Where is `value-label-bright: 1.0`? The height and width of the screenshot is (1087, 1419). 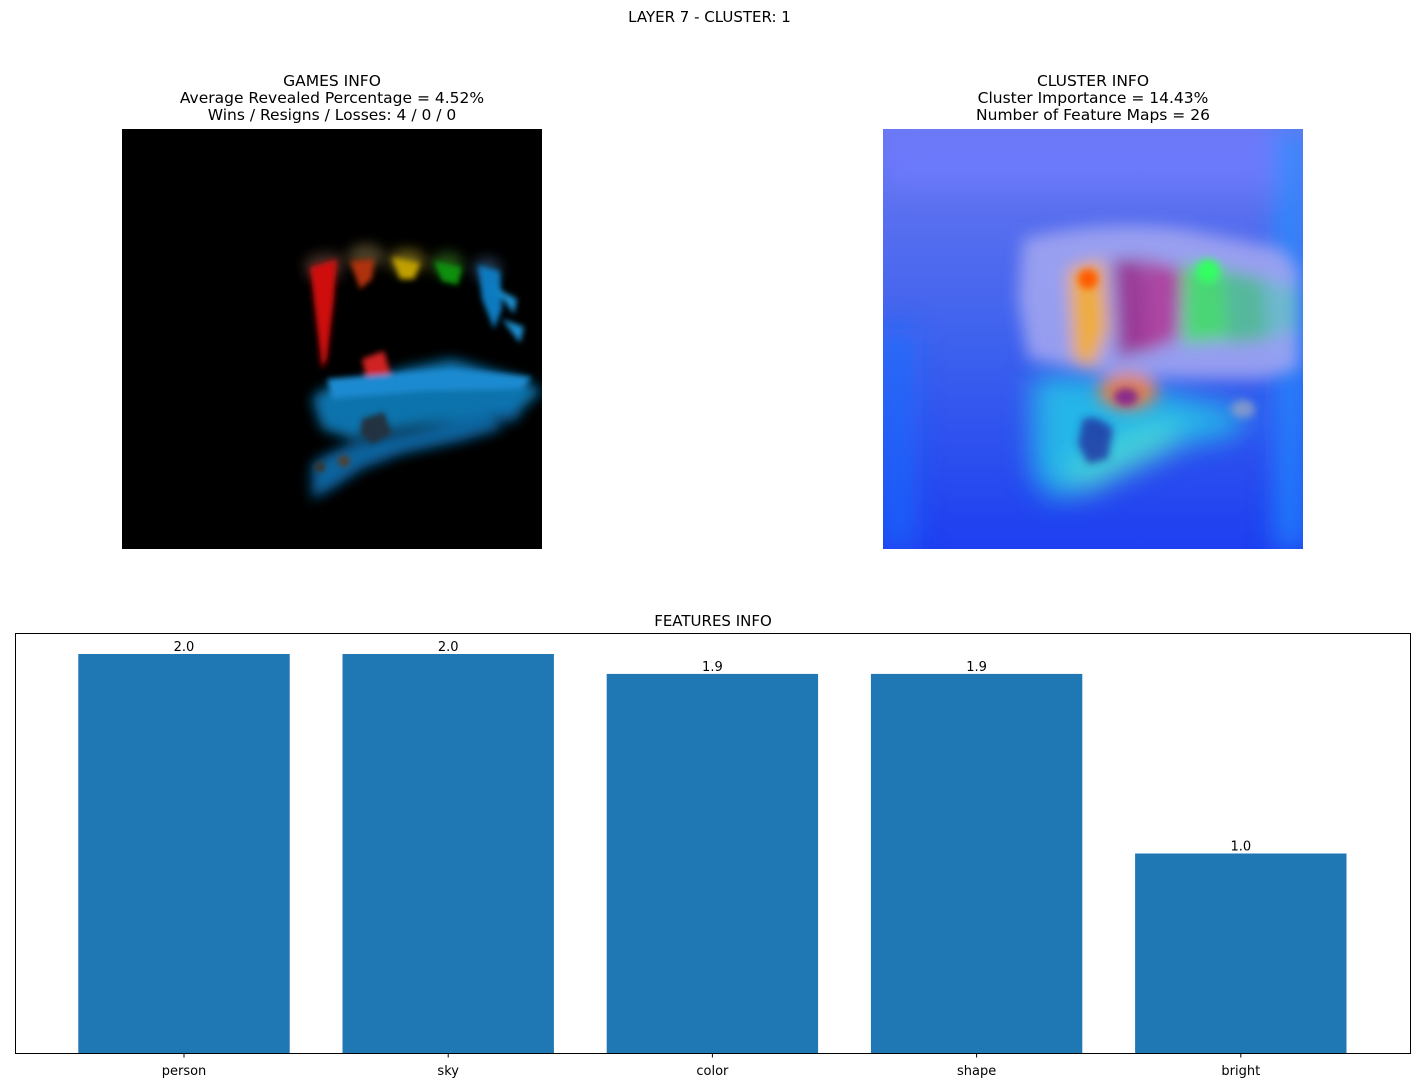 value-label-bright: 1.0 is located at coordinates (1240, 847).